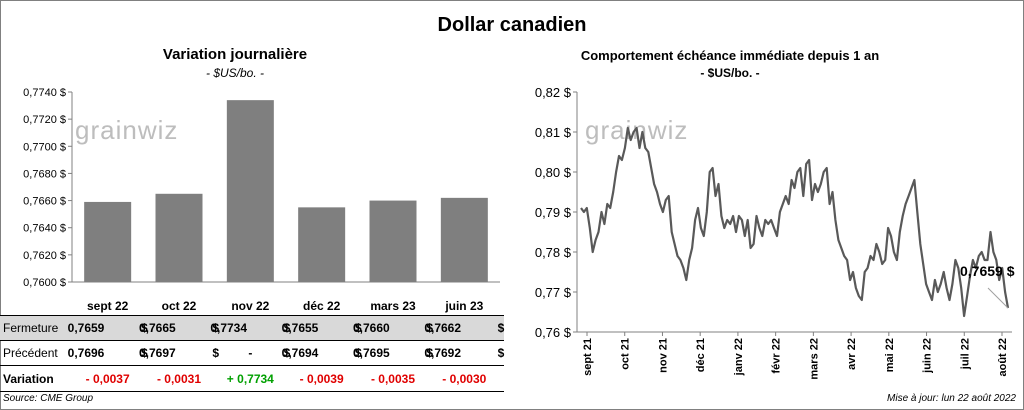  What do you see at coordinates (371, 353) in the screenshot?
I see `cell-value: 0,7695` at bounding box center [371, 353].